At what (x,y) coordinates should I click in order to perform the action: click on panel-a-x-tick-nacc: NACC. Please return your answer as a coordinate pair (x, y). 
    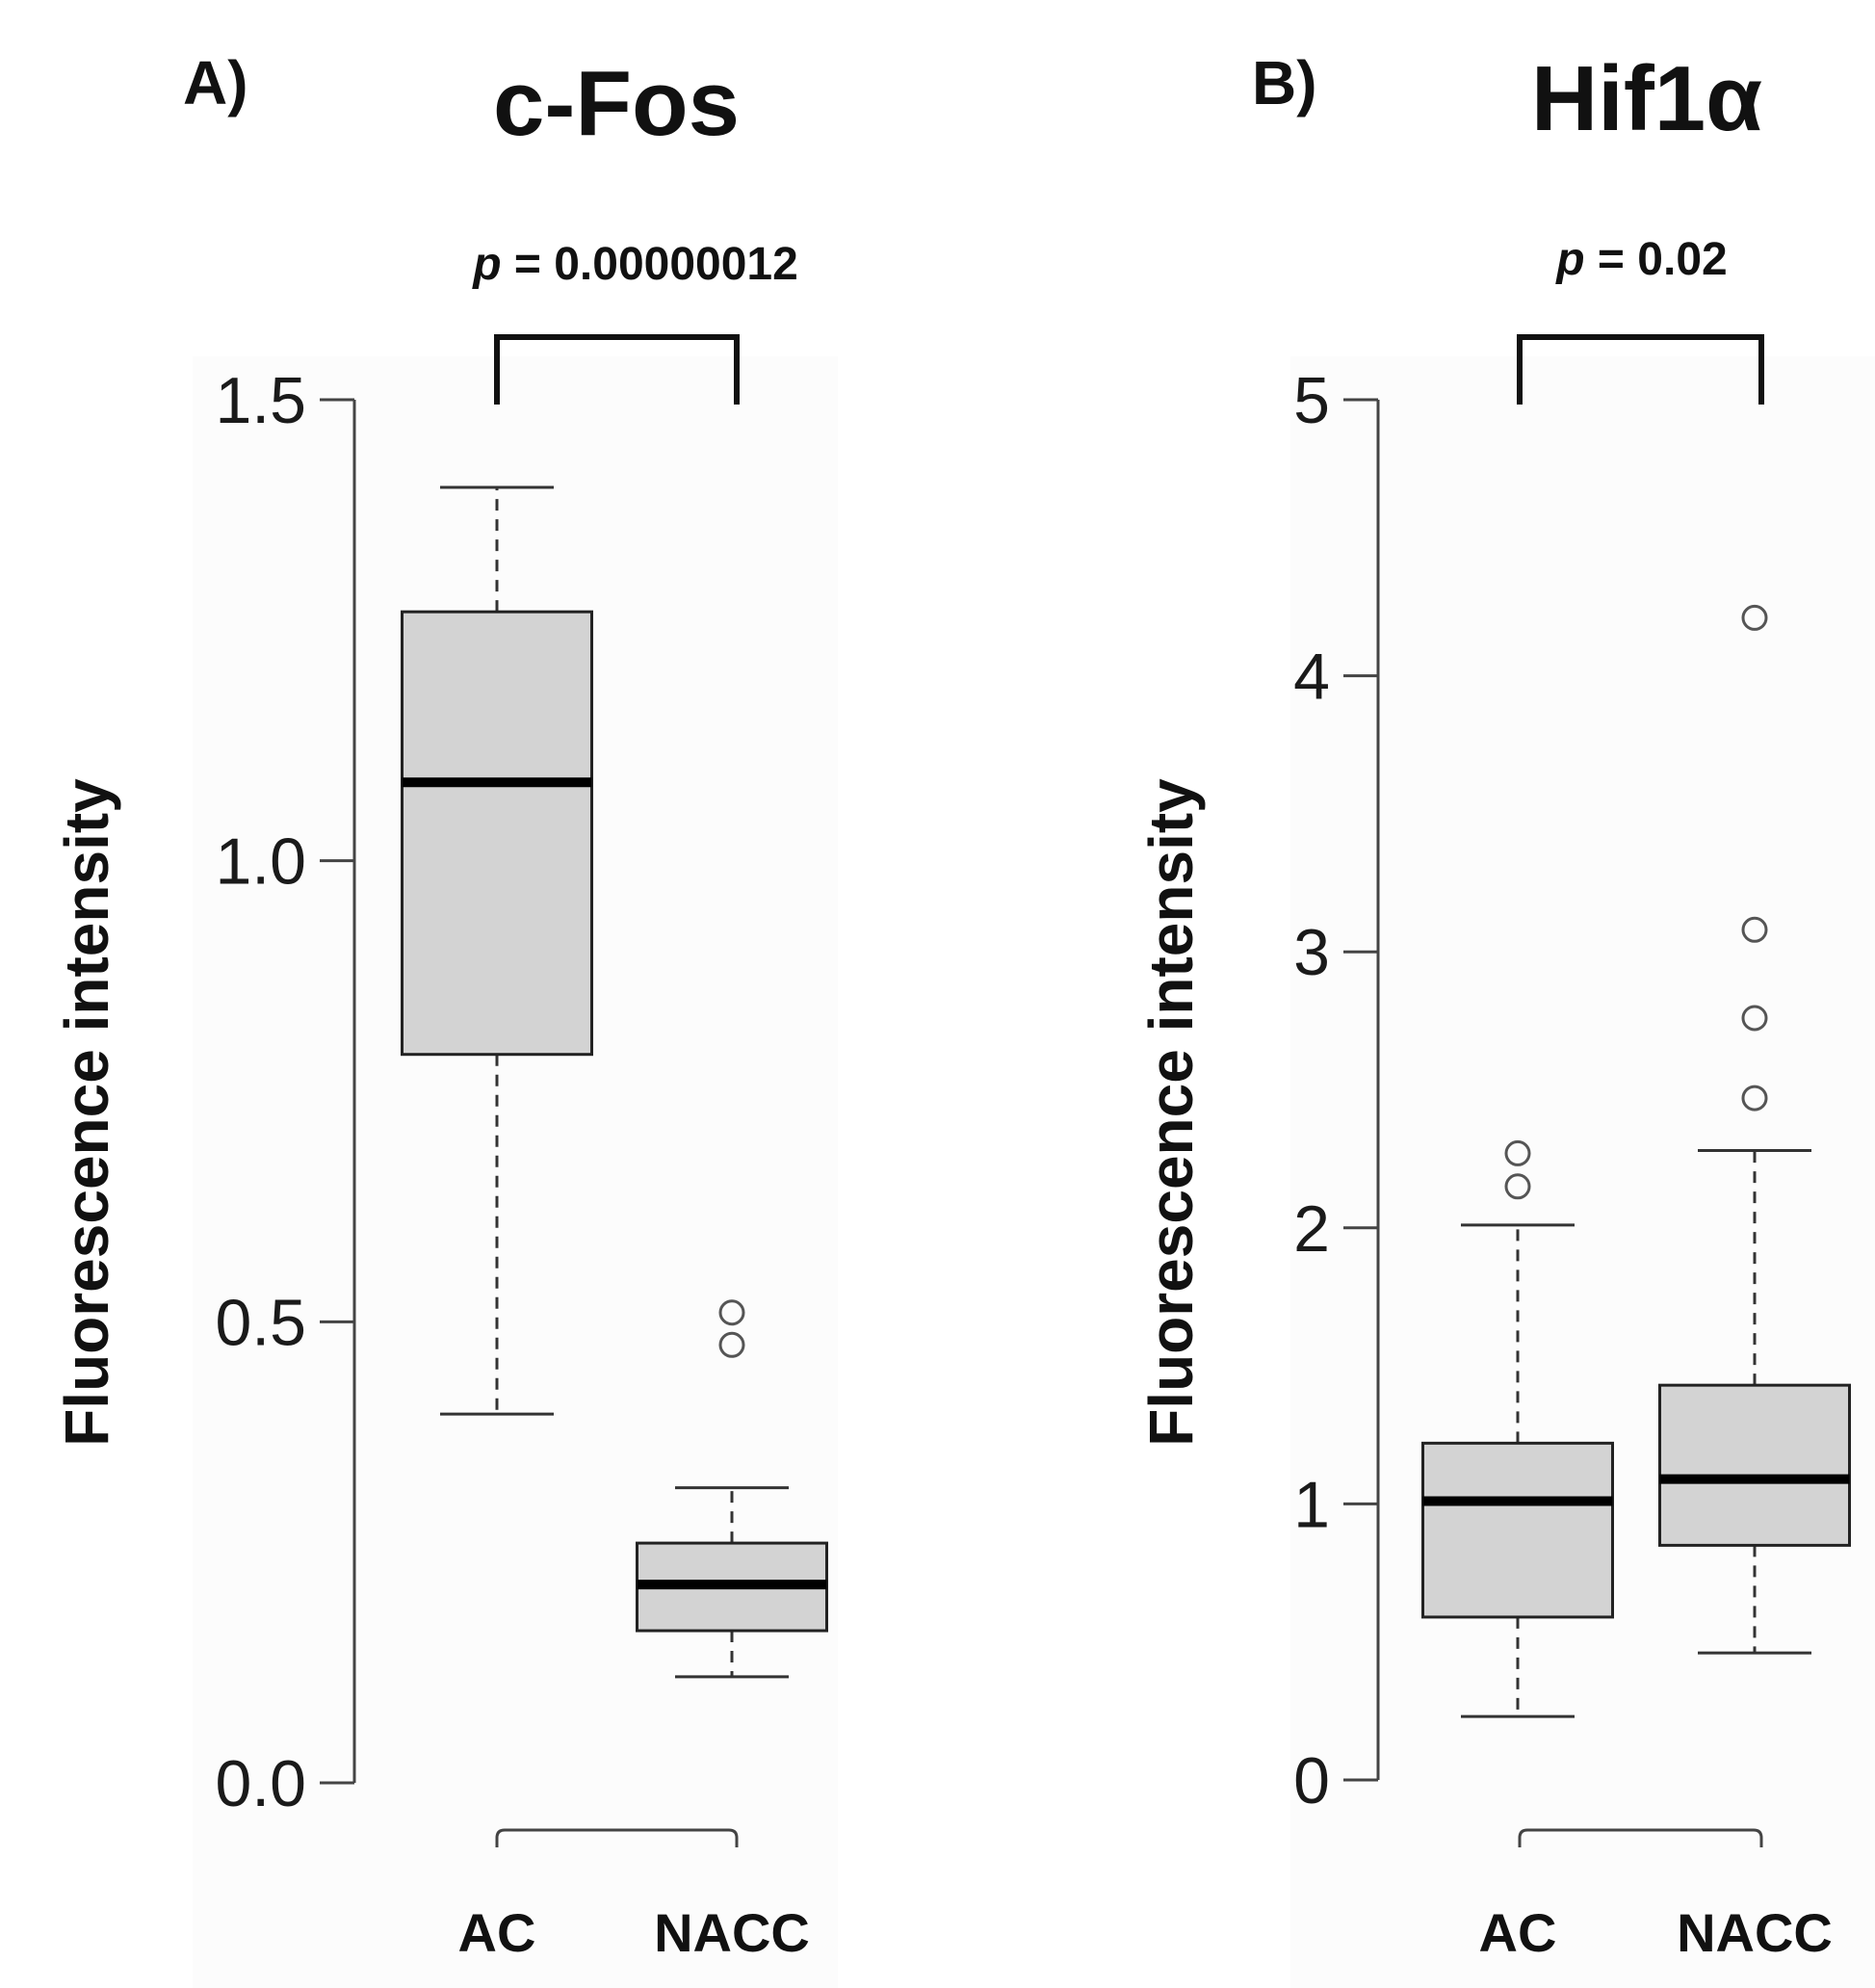
    Looking at the image, I should click on (732, 1932).